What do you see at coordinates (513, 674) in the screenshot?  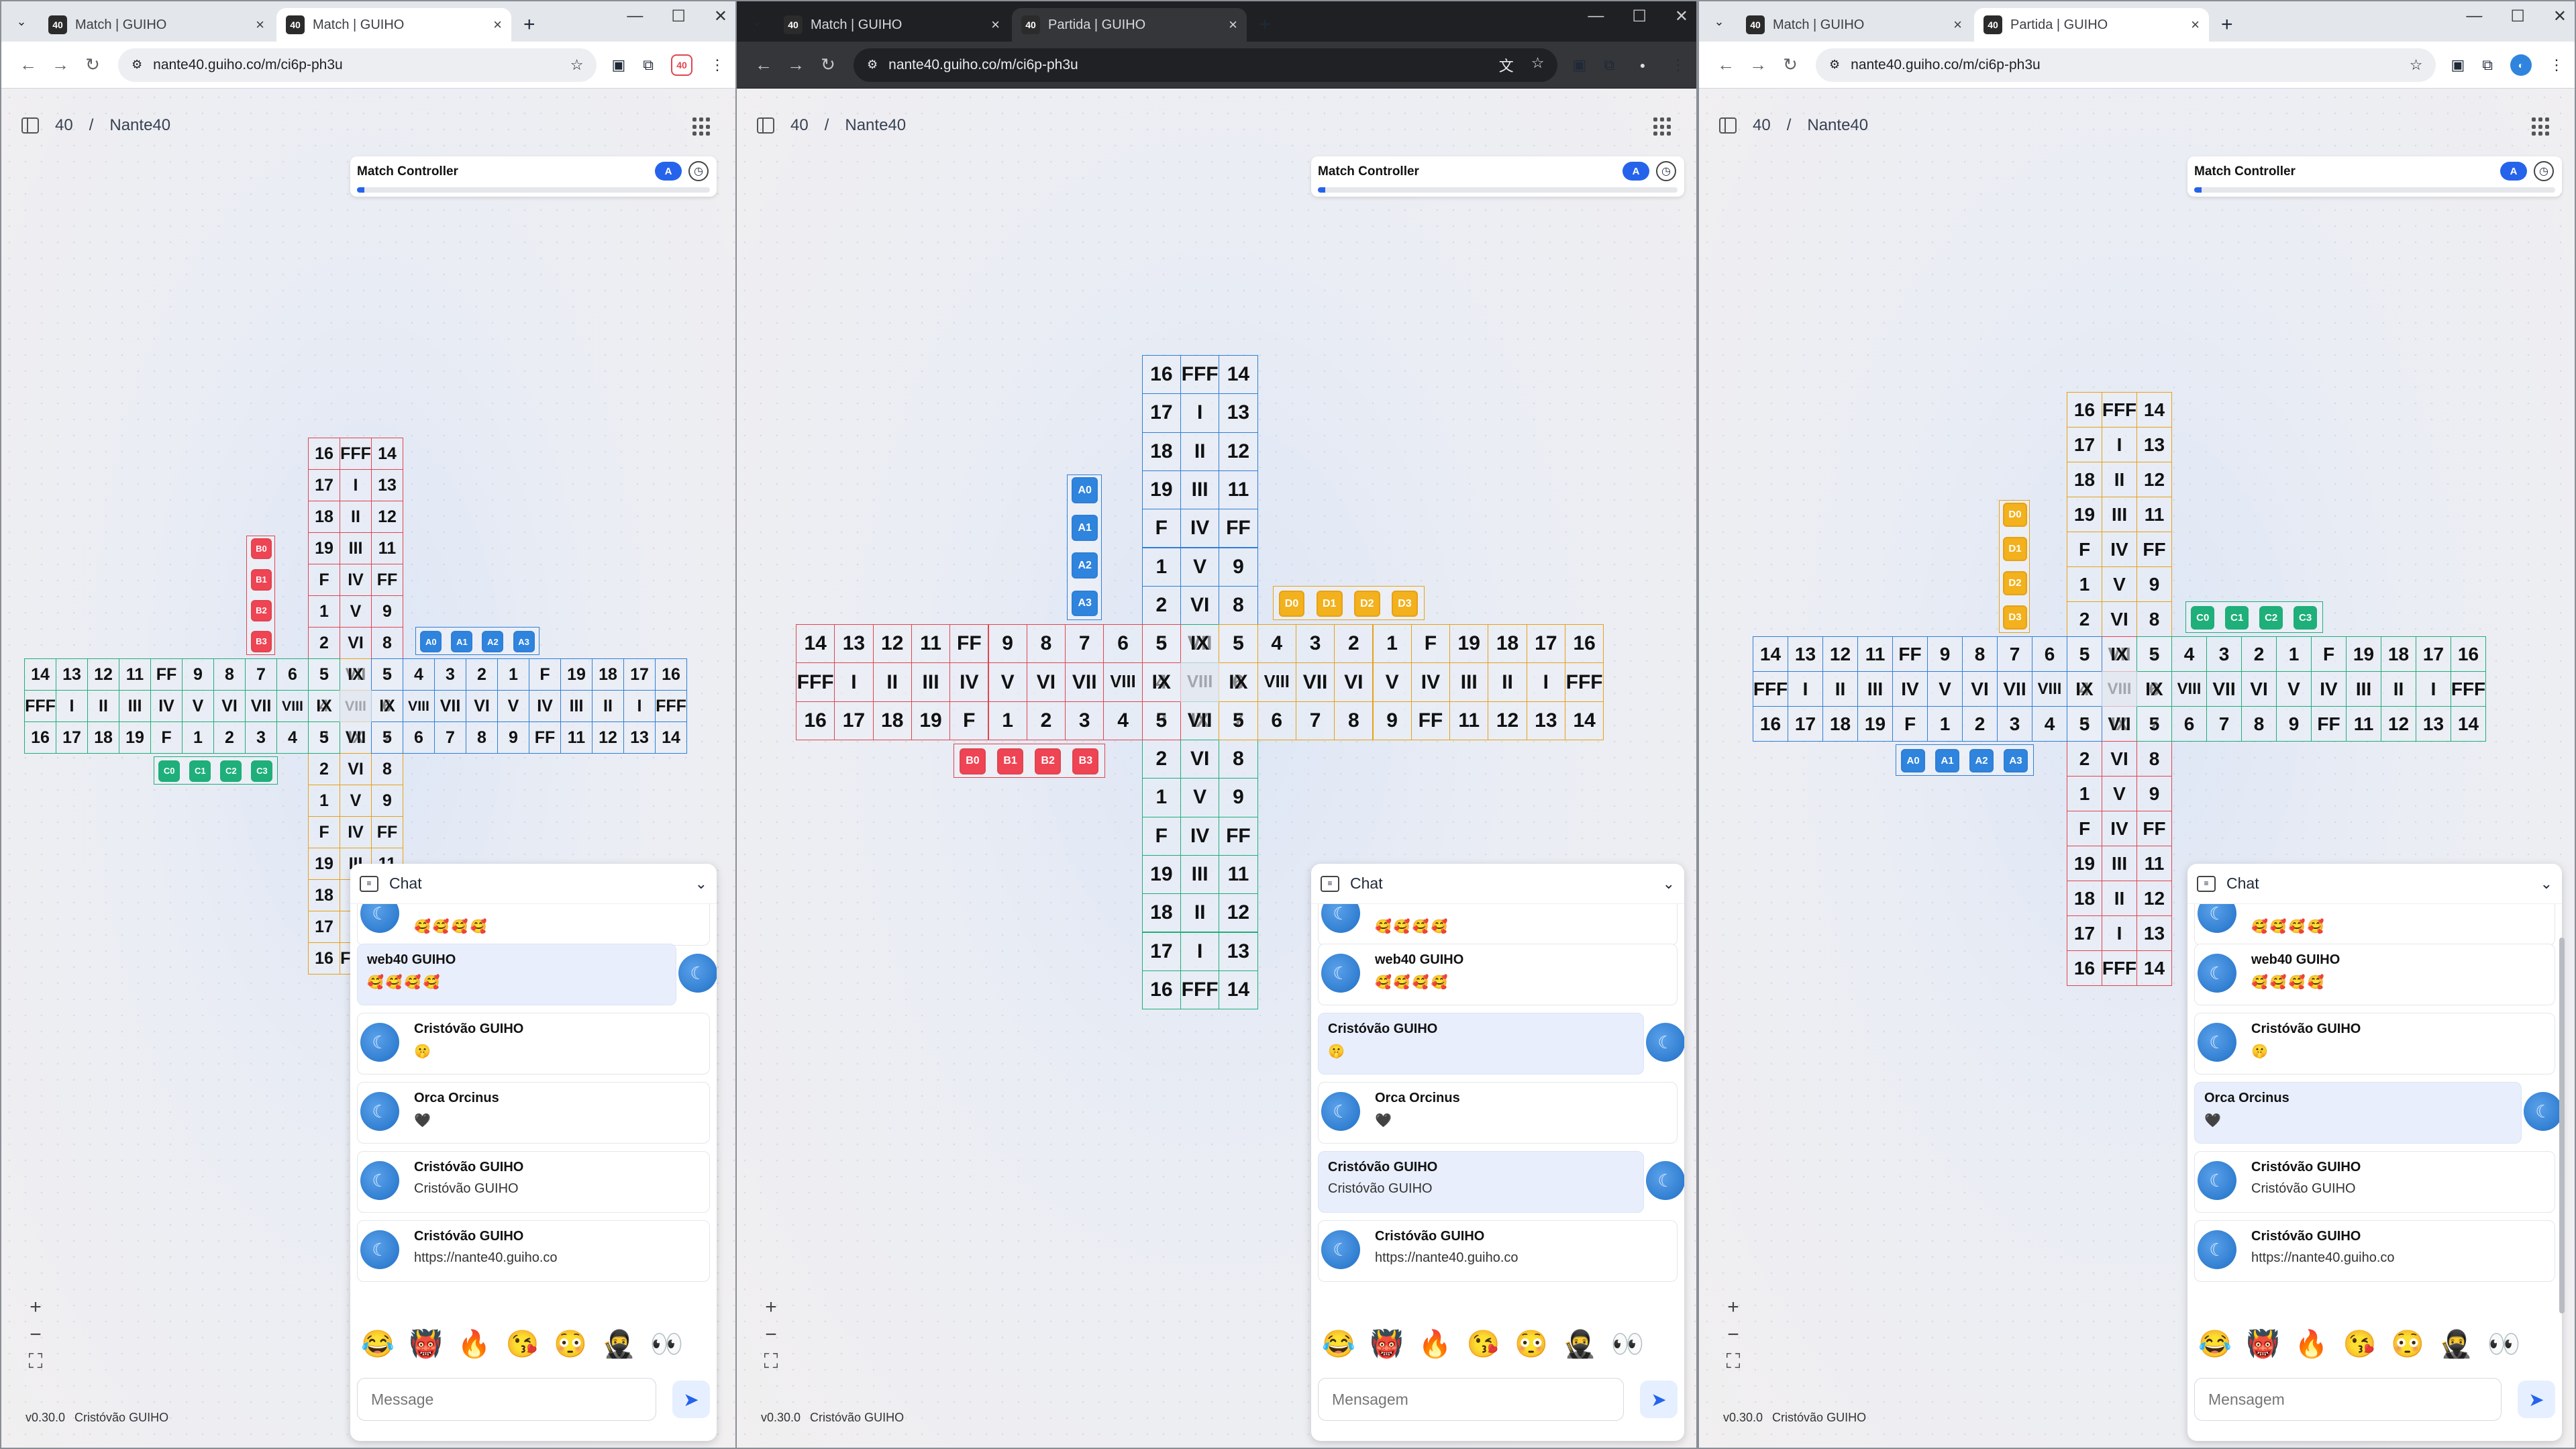 I see `board-cell-right: 1` at bounding box center [513, 674].